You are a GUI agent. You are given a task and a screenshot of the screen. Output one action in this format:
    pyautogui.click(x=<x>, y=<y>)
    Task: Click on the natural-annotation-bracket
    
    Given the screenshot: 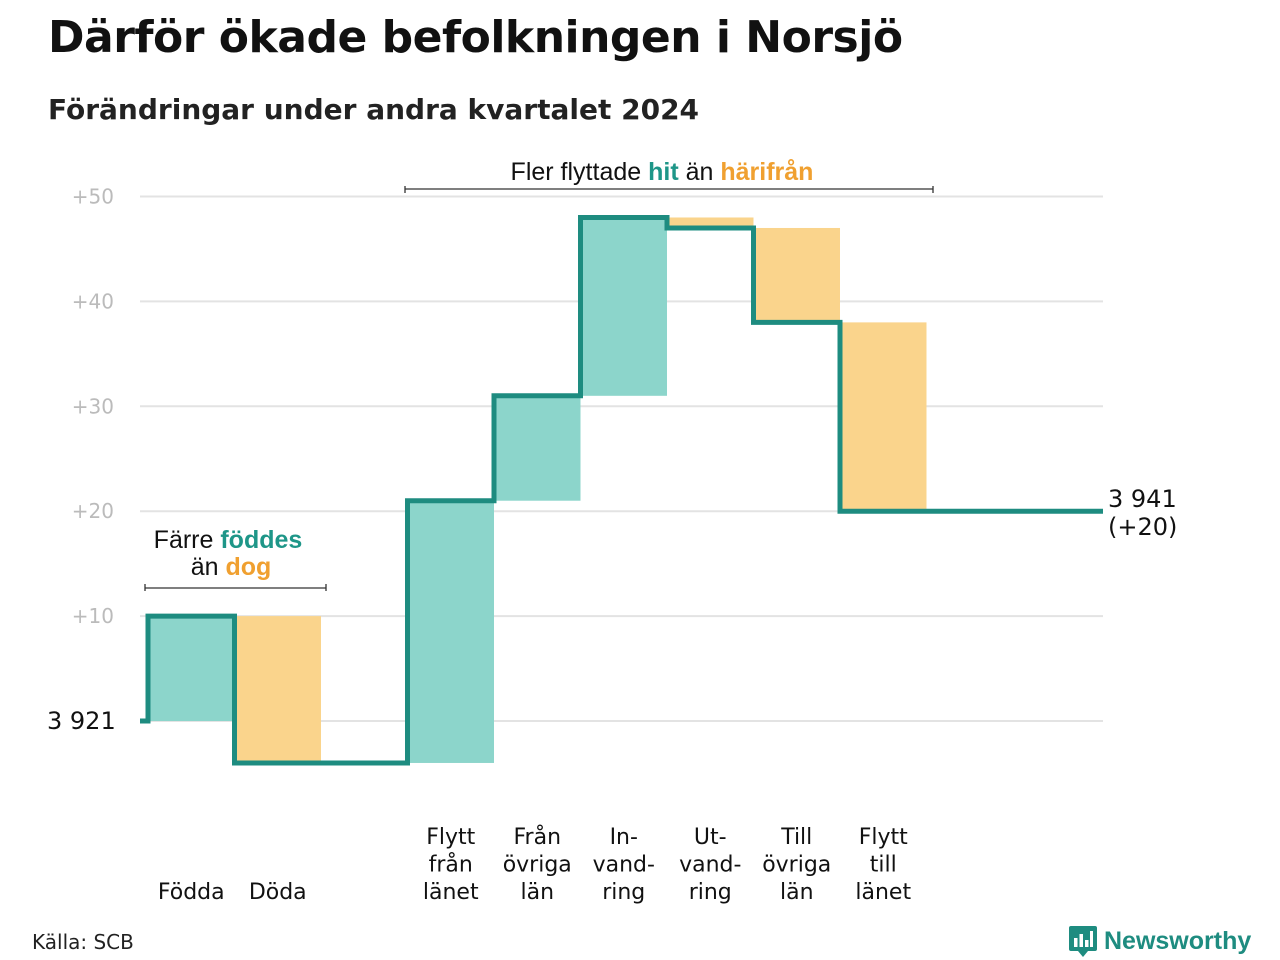 What is the action you would take?
    pyautogui.click(x=235, y=587)
    